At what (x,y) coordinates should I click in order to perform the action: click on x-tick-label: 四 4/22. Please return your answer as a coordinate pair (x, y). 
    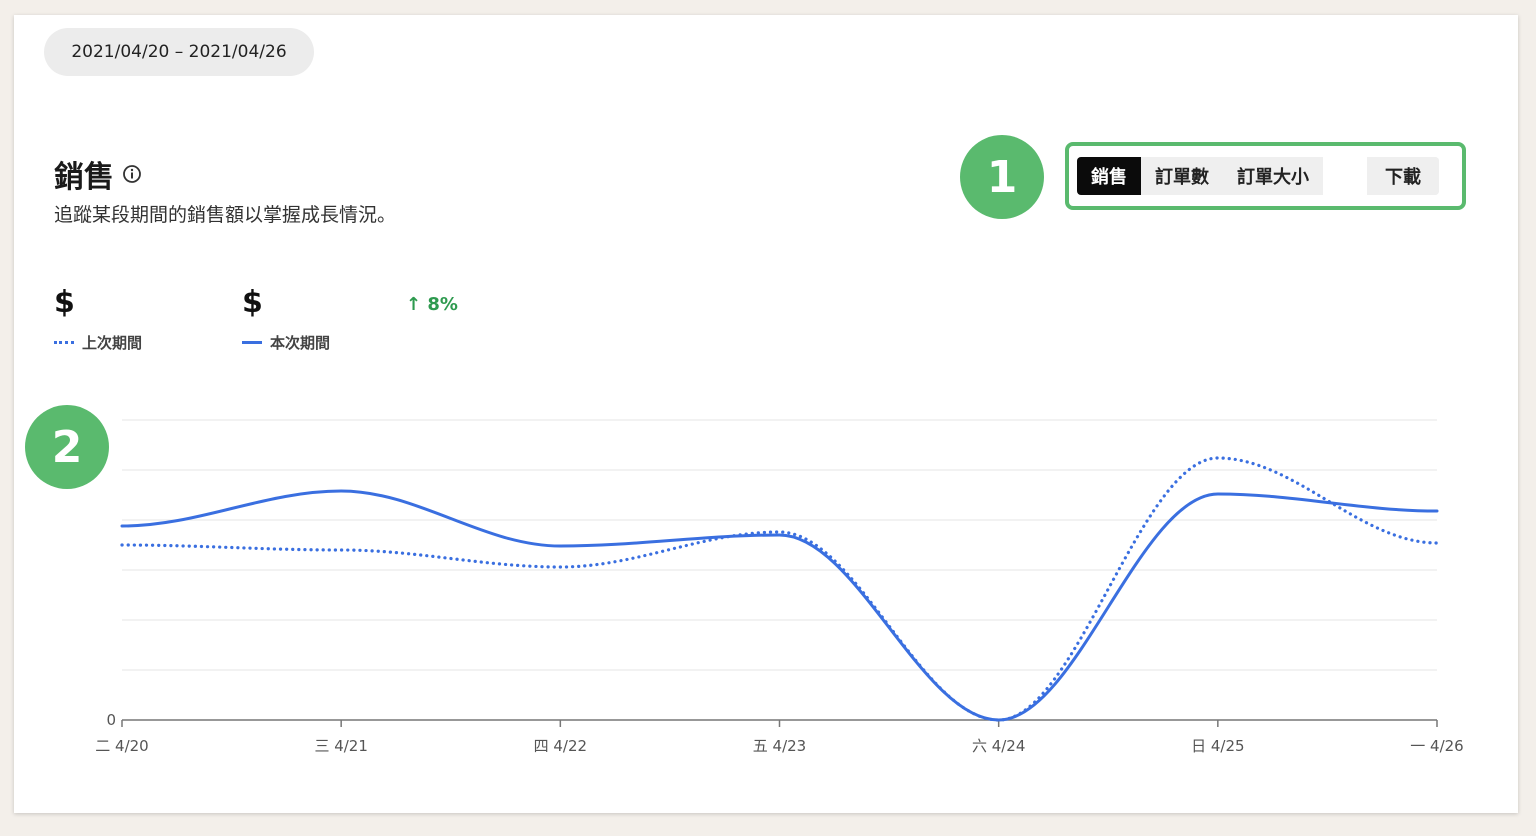
    Looking at the image, I should click on (560, 746).